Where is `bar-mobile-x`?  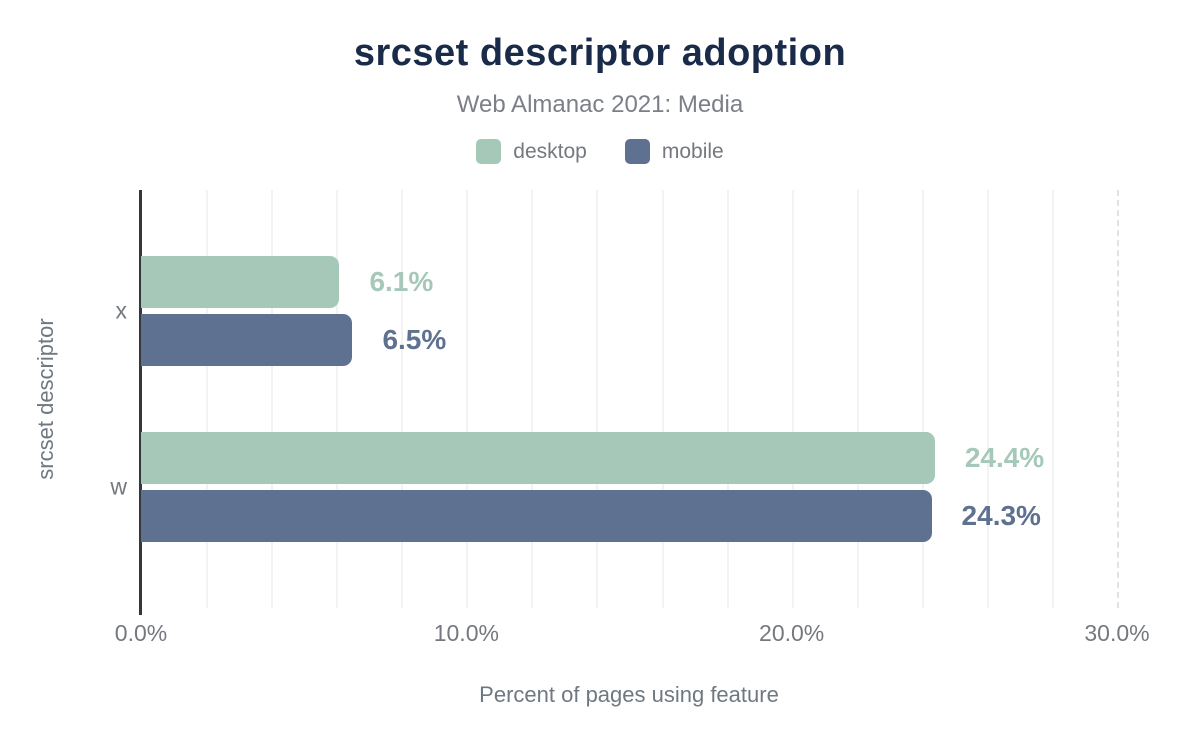 bar-mobile-x is located at coordinates (247, 340).